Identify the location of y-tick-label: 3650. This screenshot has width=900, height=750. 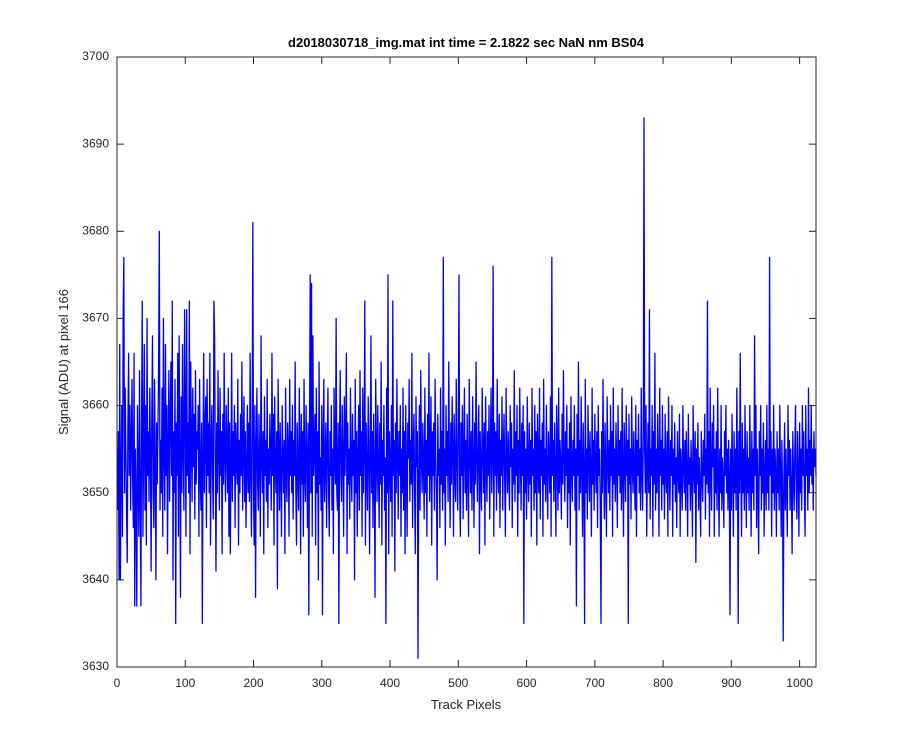
(95, 492).